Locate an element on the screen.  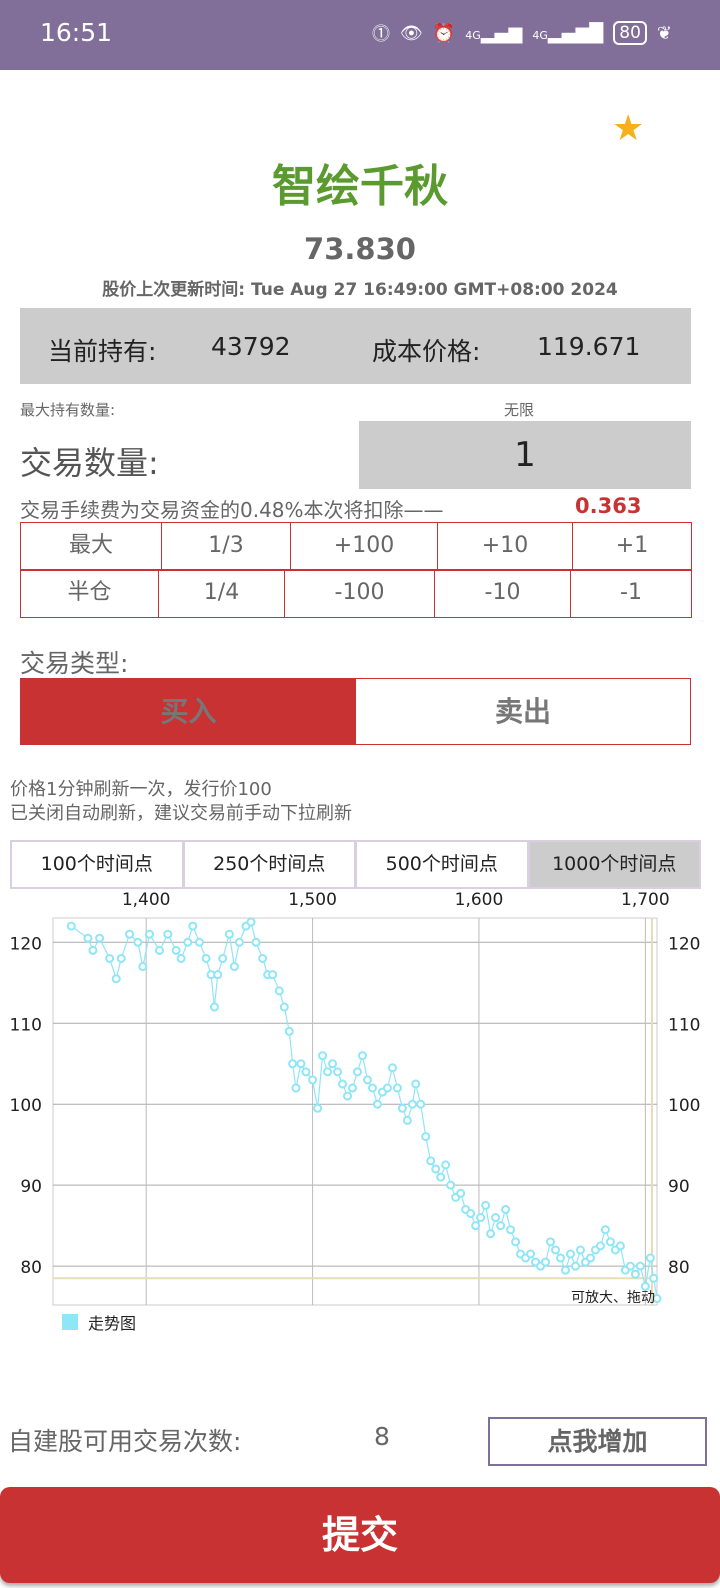
x-tick-label: 1,400 is located at coordinates (146, 900).